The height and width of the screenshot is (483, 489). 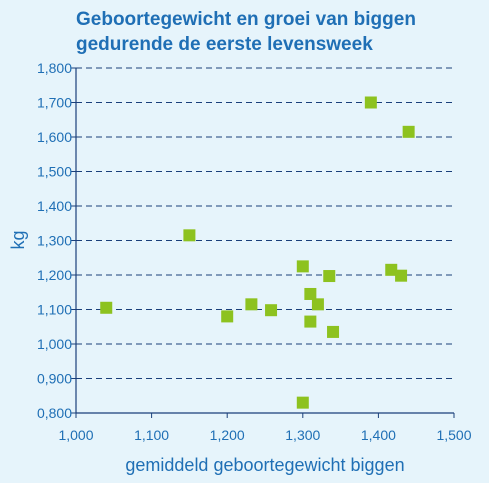 What do you see at coordinates (54, 310) in the screenshot?
I see `y-tick-label: 1,100` at bounding box center [54, 310].